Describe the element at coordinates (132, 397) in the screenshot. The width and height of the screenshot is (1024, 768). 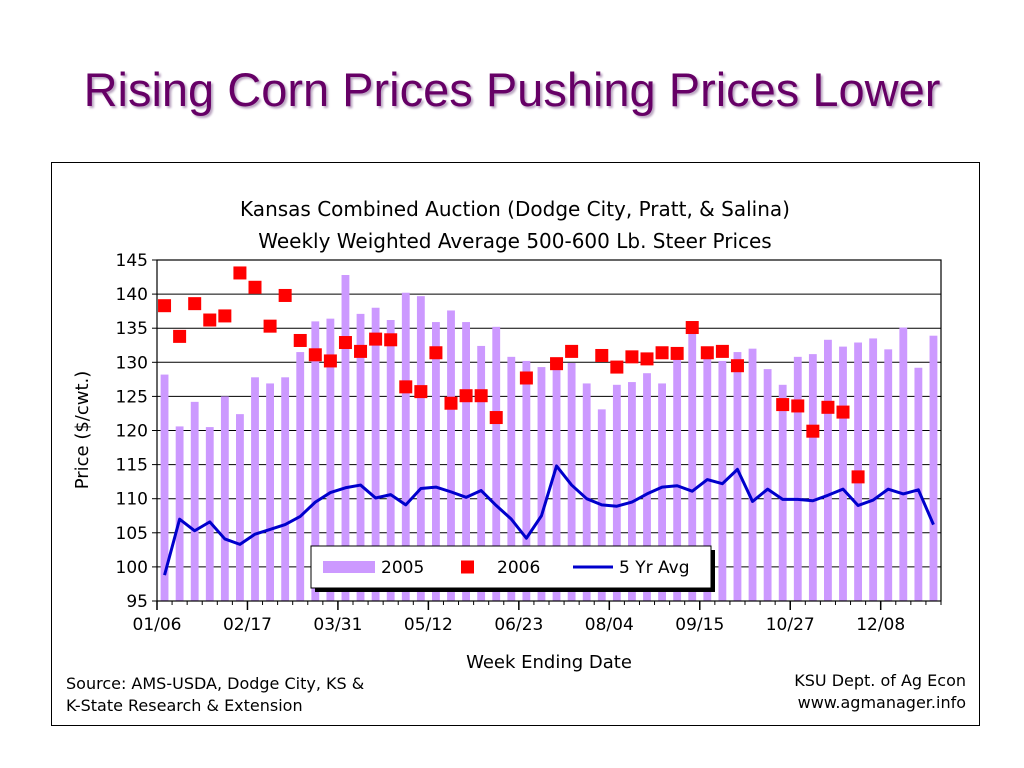
I see `y-tick-label: 125` at that location.